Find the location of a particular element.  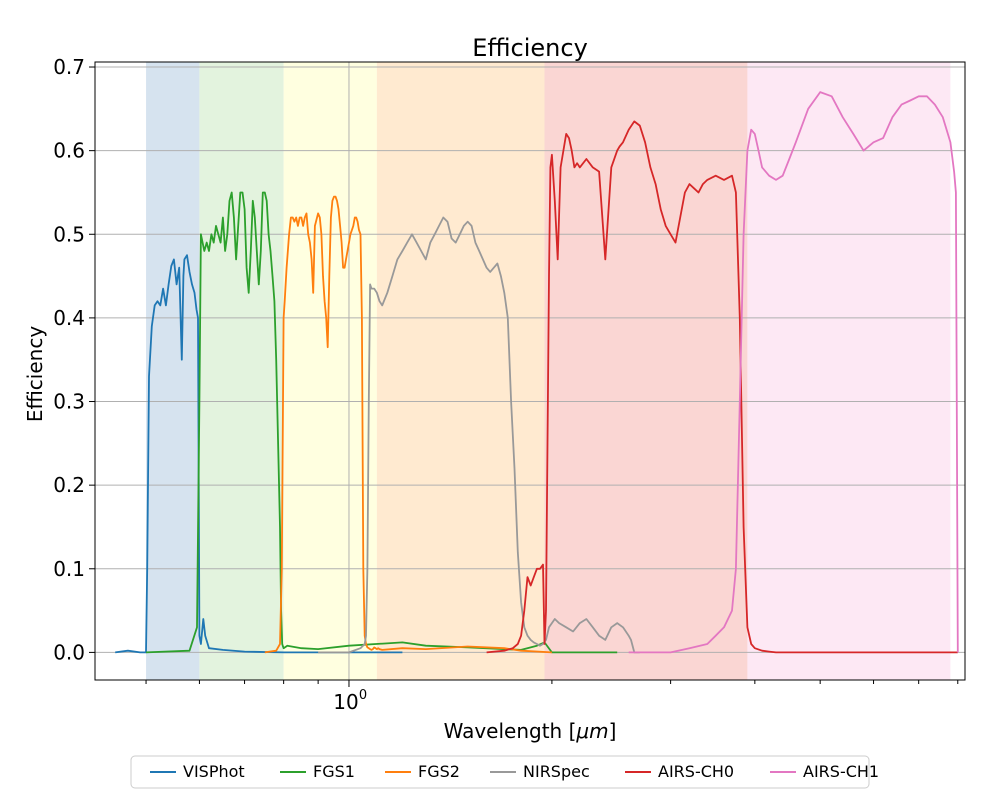

series-visphot is located at coordinates (259, 454).